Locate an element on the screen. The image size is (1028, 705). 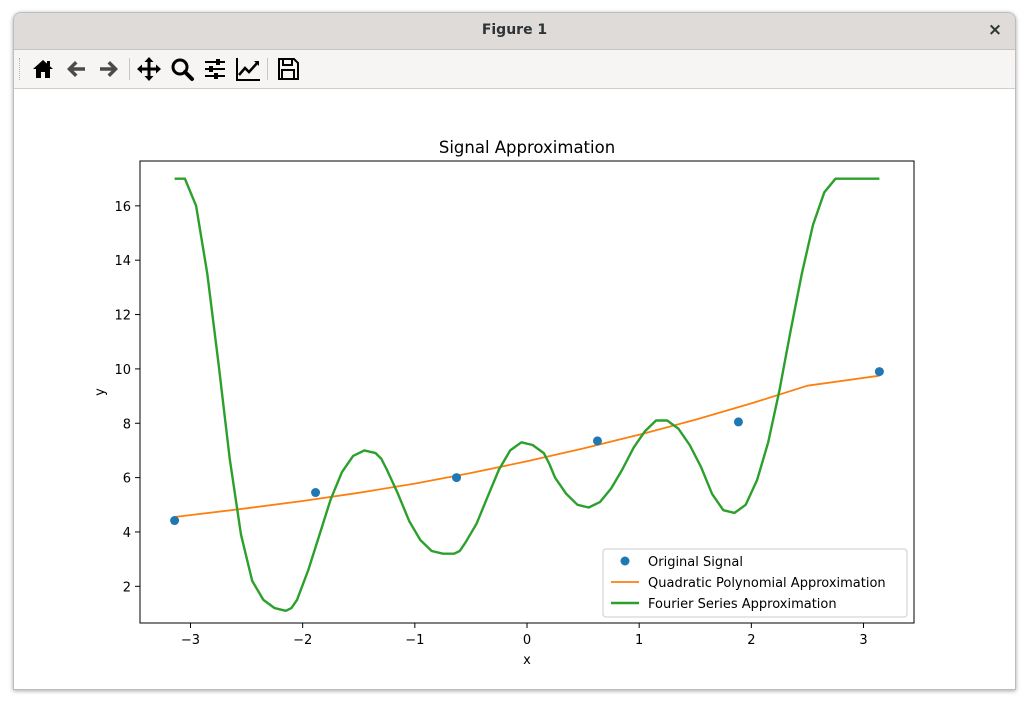
x-tick-label: −1 is located at coordinates (414, 640).